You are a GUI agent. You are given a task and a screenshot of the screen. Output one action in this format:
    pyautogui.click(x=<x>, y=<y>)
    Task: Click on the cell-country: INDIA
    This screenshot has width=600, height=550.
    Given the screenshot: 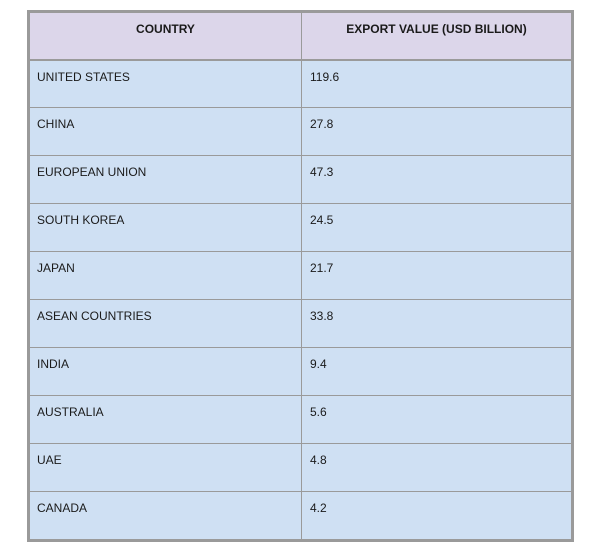 What is the action you would take?
    pyautogui.click(x=165, y=371)
    